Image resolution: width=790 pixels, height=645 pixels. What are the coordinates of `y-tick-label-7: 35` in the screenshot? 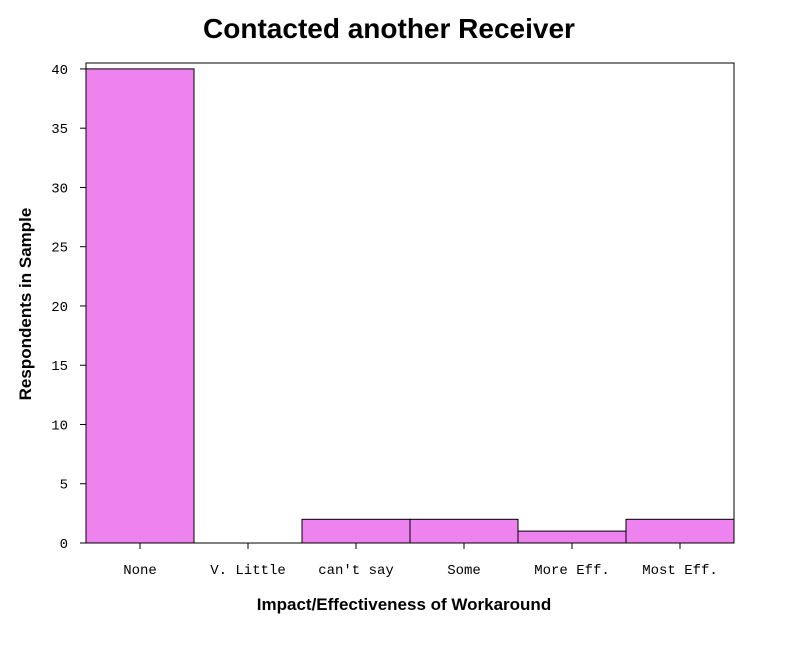 It's located at (59, 130).